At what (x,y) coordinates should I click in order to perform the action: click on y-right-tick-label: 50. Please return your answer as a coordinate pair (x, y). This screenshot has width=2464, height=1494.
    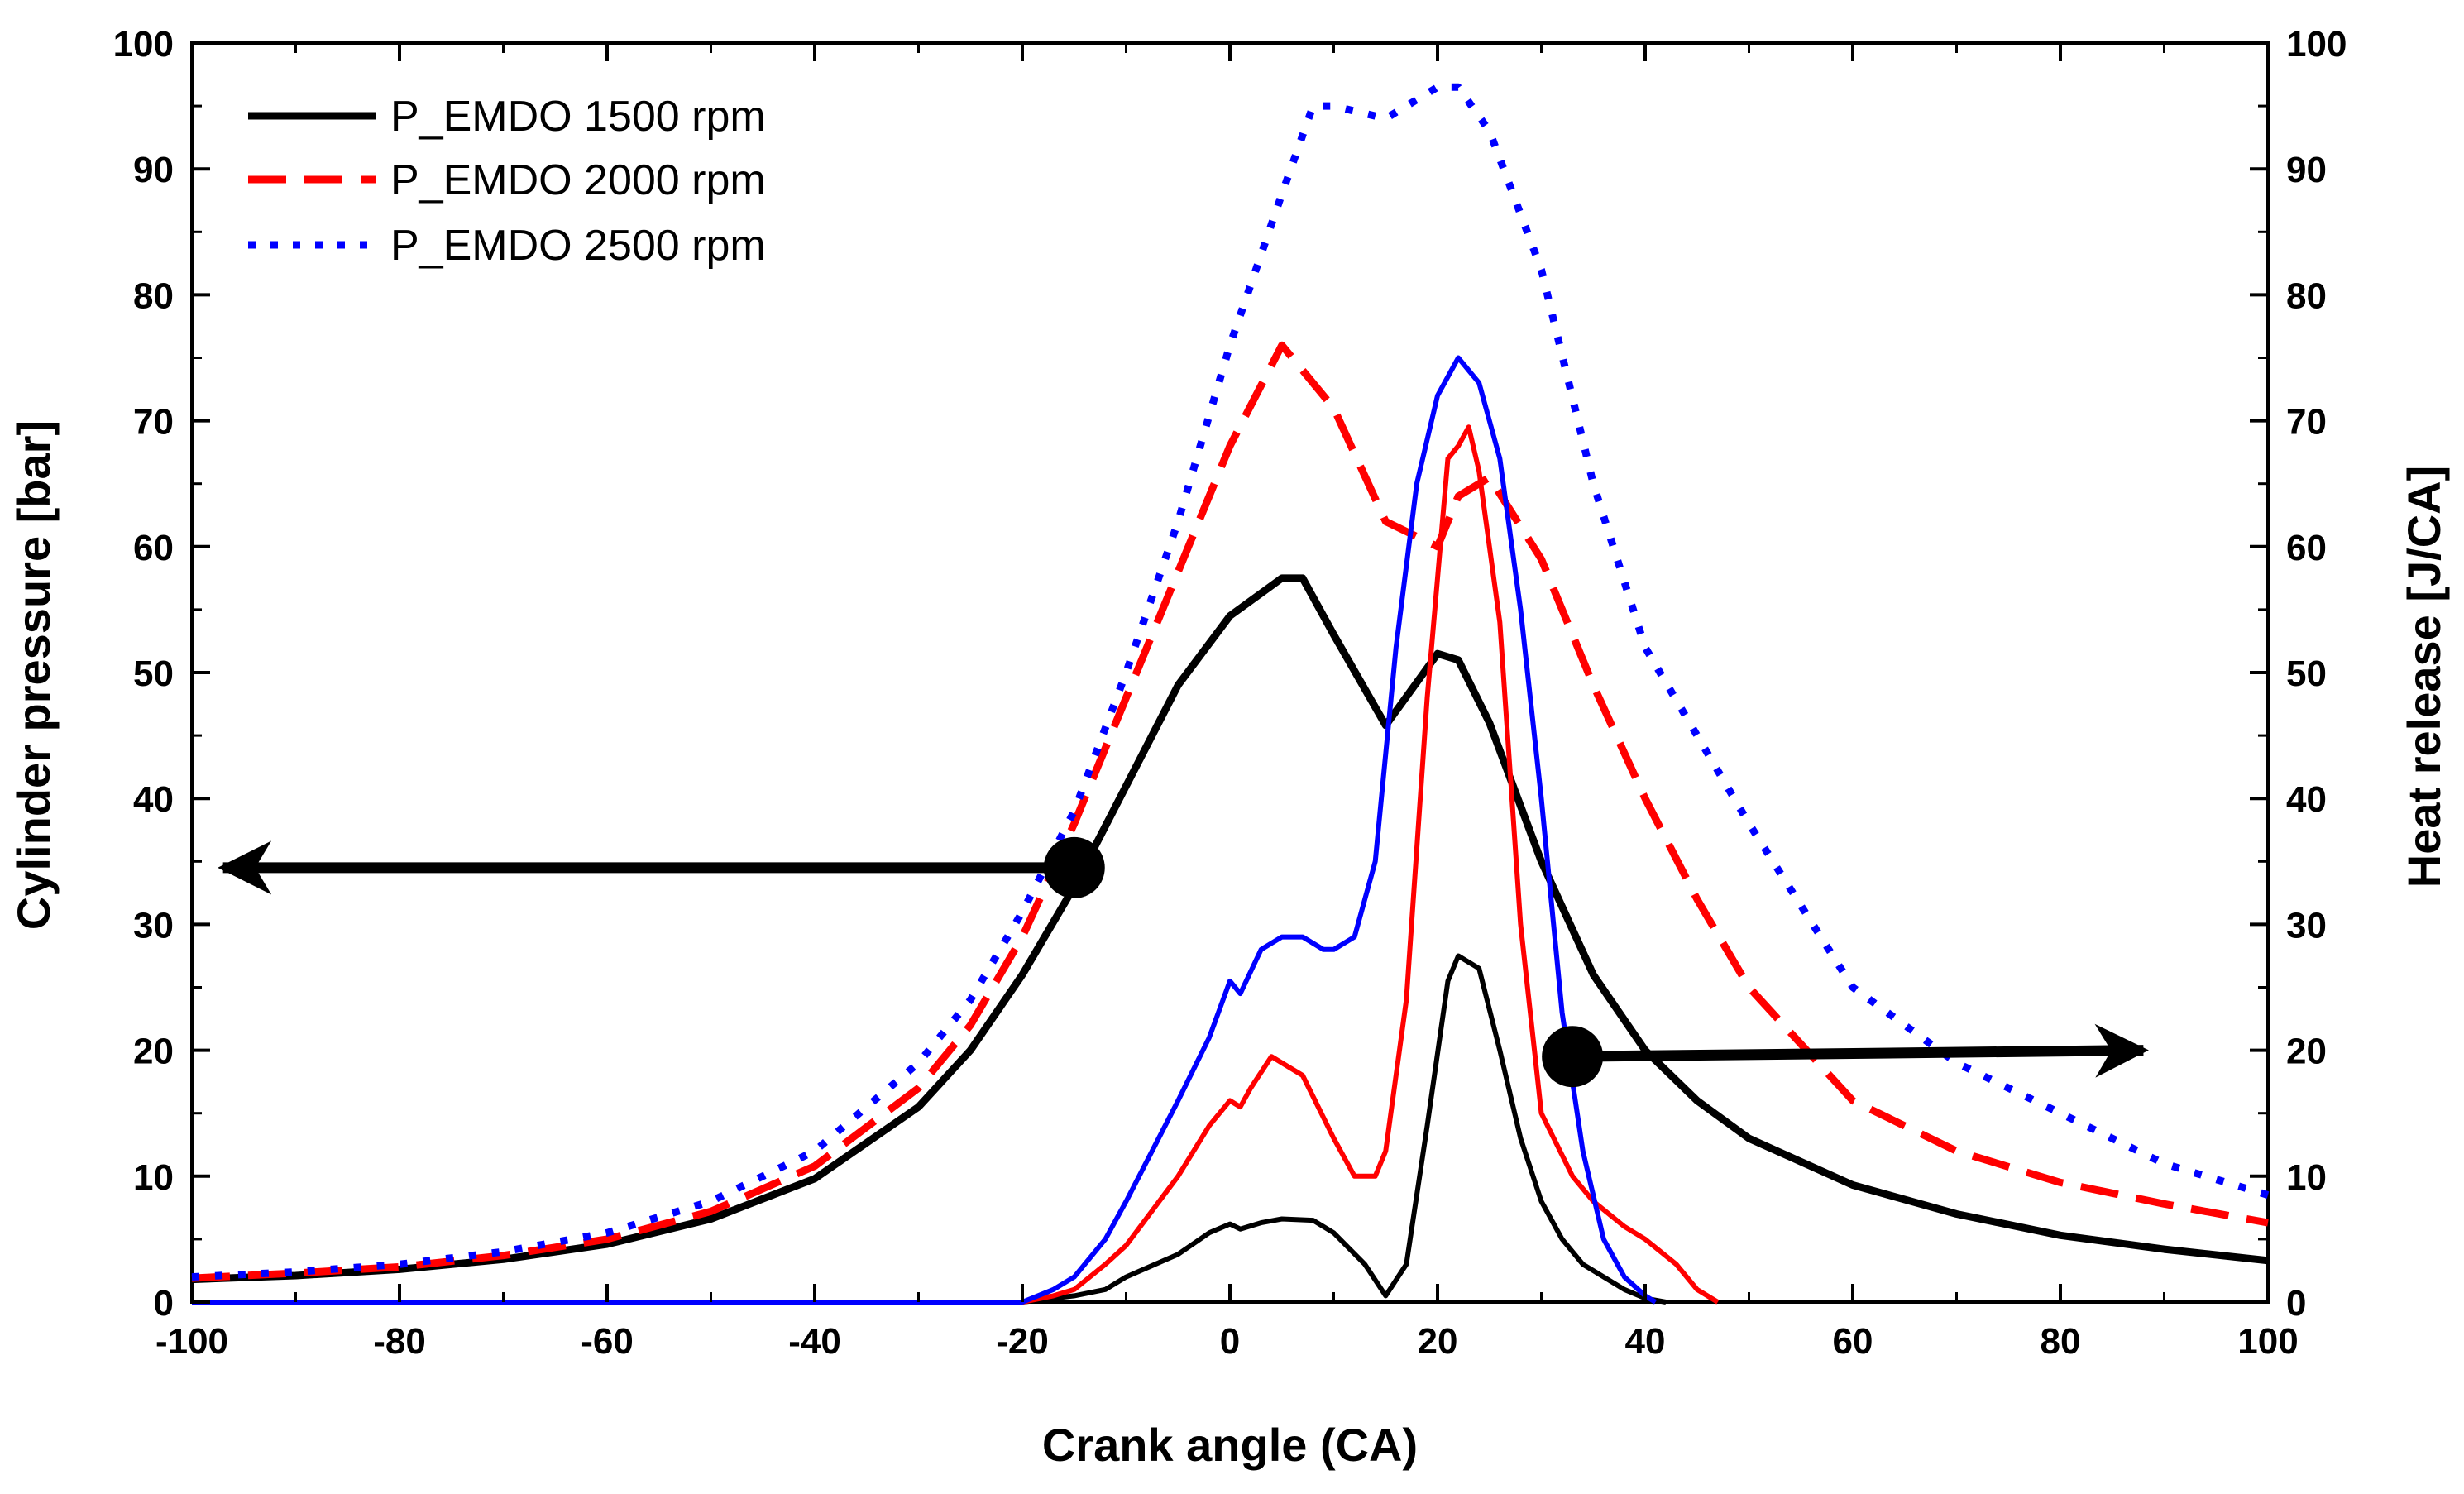
    Looking at the image, I should click on (2306, 674).